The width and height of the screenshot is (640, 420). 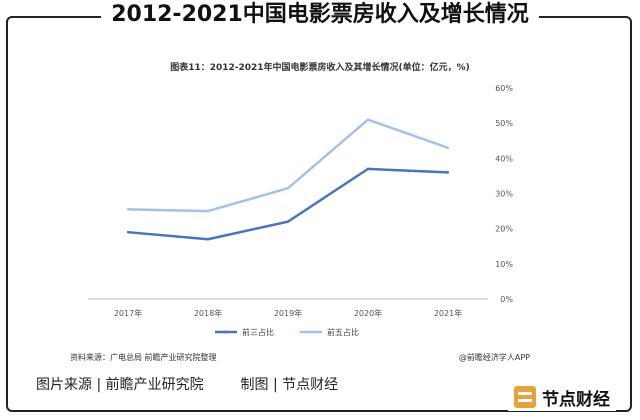 I want to click on x-tick-label: 2018年, so click(x=208, y=313).